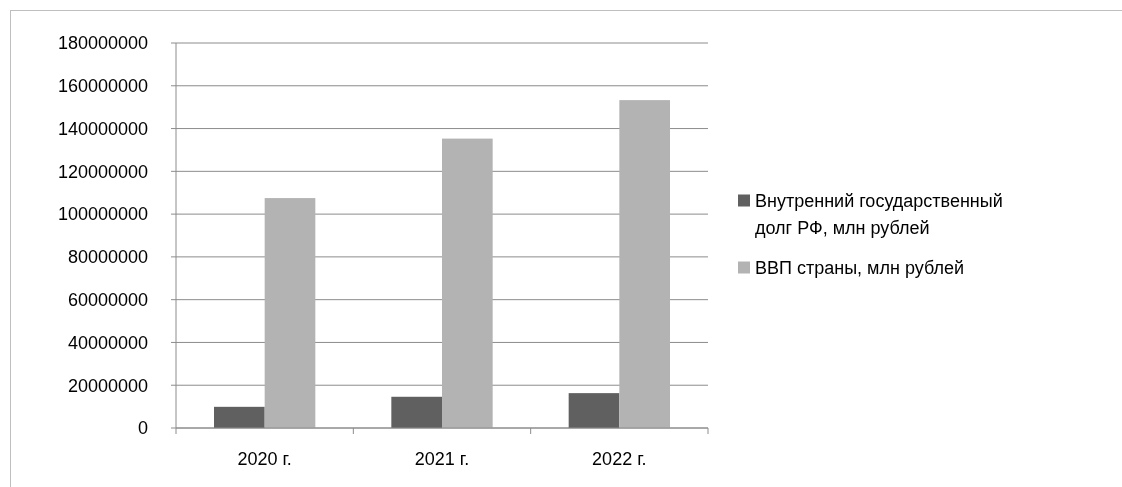 This screenshot has width=1122, height=487. I want to click on y-tick-label: 40000000, so click(107, 342).